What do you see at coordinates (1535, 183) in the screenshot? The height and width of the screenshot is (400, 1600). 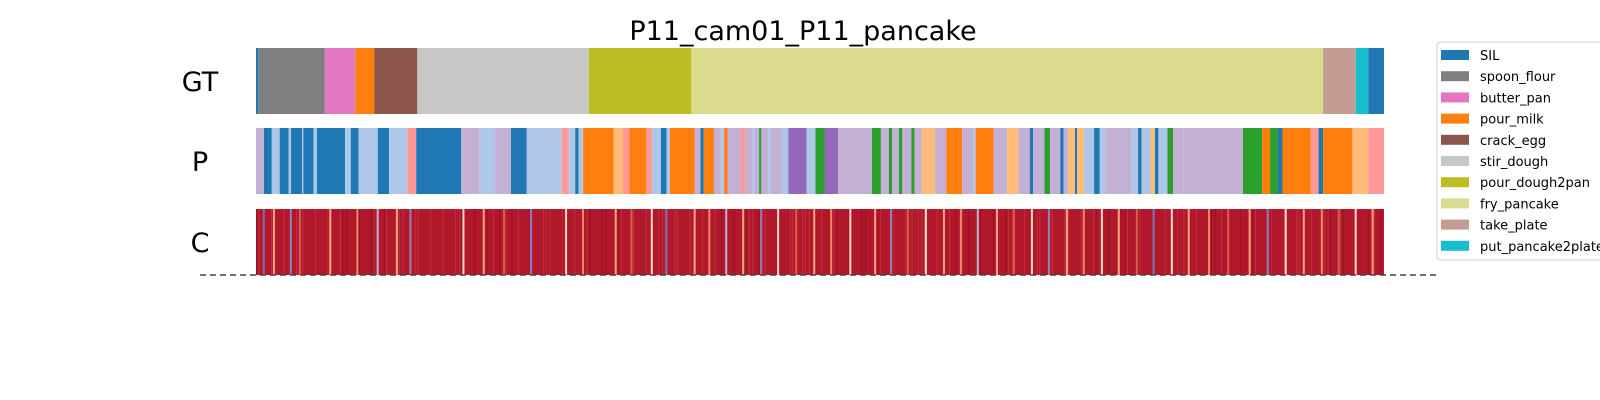 I see `legend-label: pour_dough2pan` at bounding box center [1535, 183].